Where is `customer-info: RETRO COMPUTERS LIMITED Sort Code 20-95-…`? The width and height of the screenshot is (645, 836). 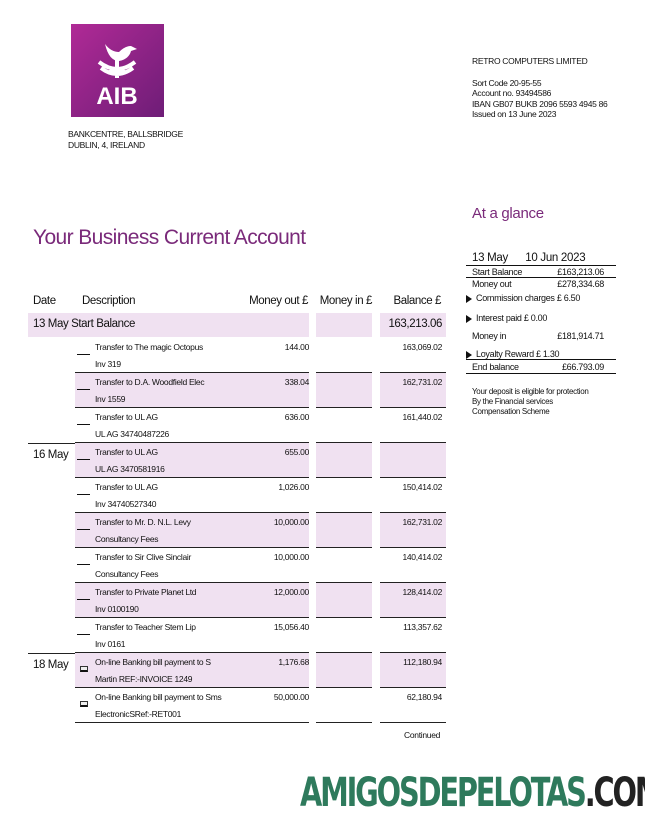 customer-info: RETRO COMPUTERS LIMITED Sort Code 20-95-… is located at coordinates (540, 88).